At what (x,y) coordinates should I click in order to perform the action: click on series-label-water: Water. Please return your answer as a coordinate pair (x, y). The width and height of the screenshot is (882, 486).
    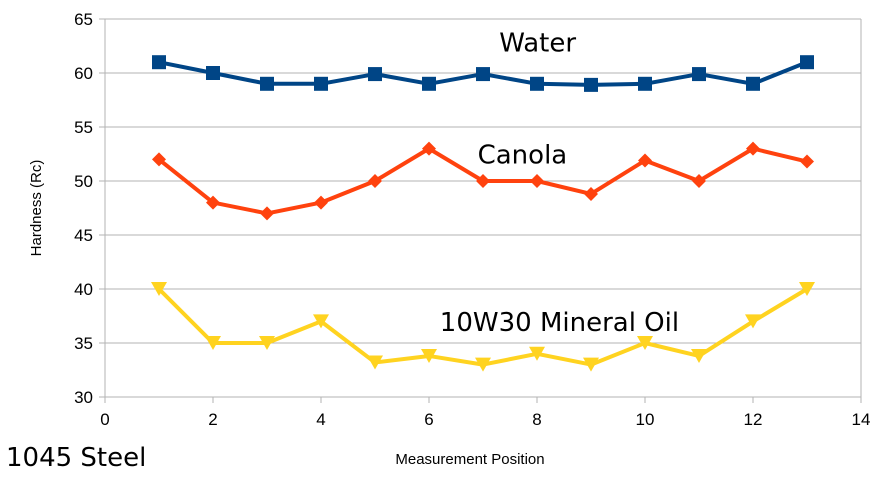
    Looking at the image, I should click on (537, 43).